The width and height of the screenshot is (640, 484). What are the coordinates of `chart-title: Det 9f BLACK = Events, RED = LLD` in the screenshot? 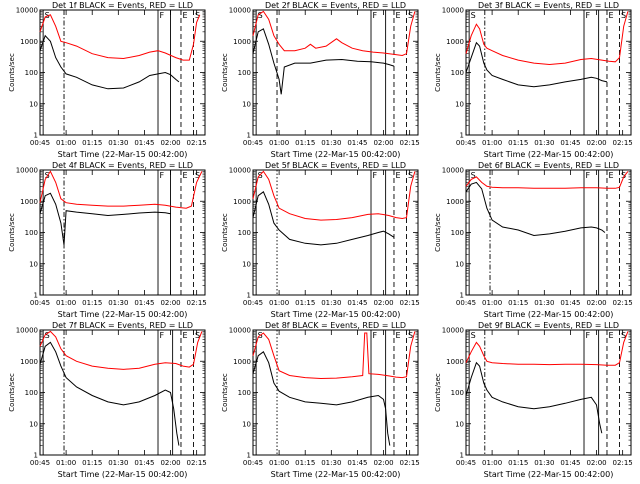 It's located at (548, 325).